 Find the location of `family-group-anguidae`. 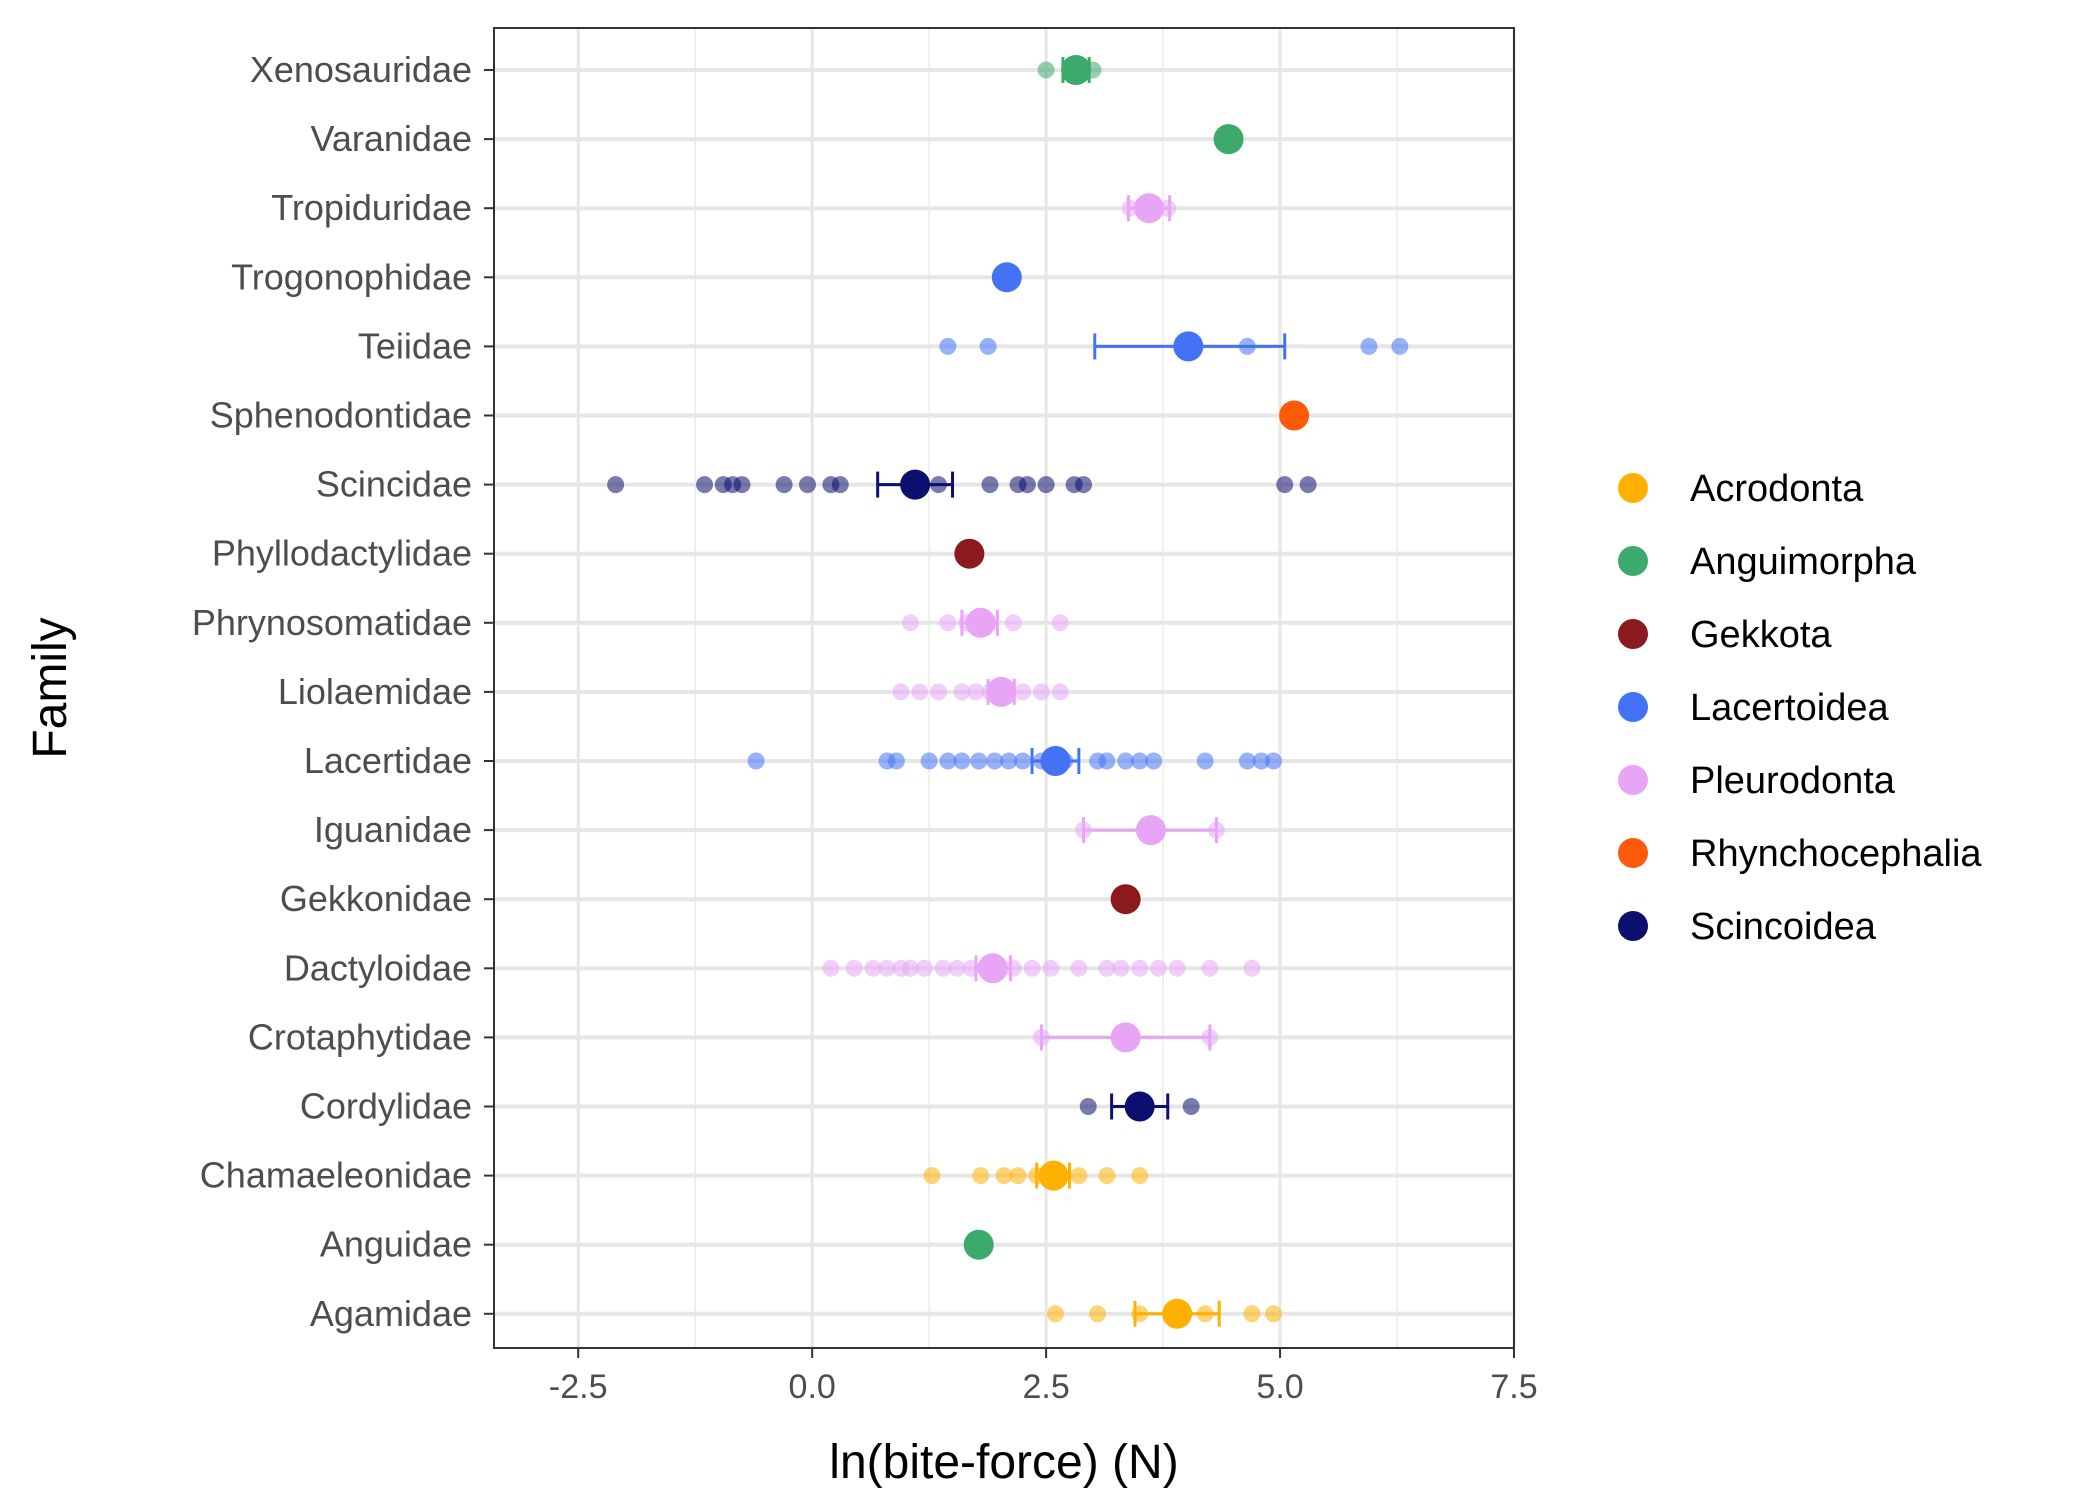

family-group-anguidae is located at coordinates (978, 1244).